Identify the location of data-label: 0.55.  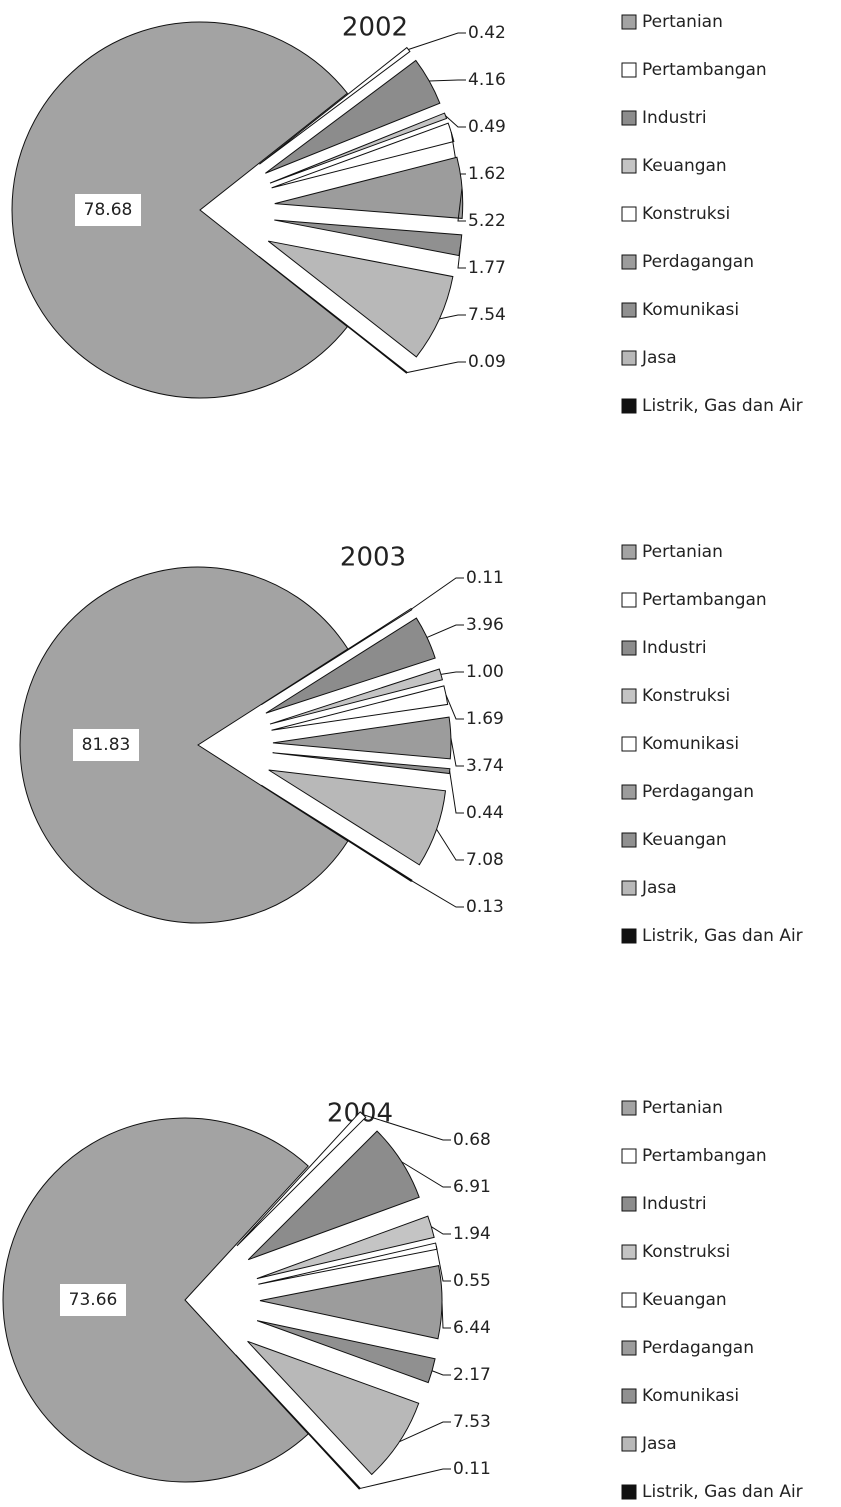
(472, 1281).